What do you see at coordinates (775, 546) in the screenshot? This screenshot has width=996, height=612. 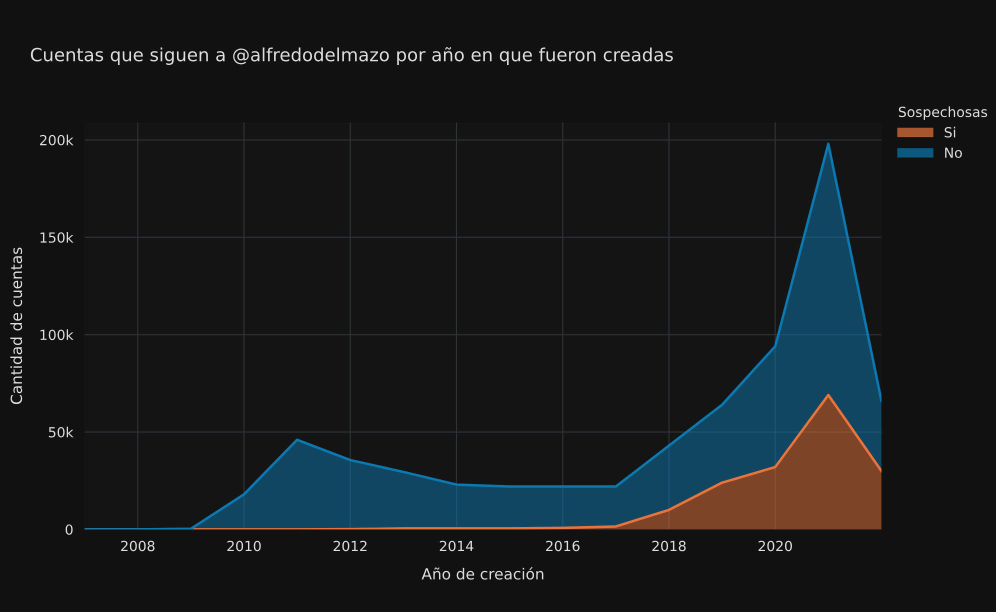 I see `x-tick-label: 2020` at bounding box center [775, 546].